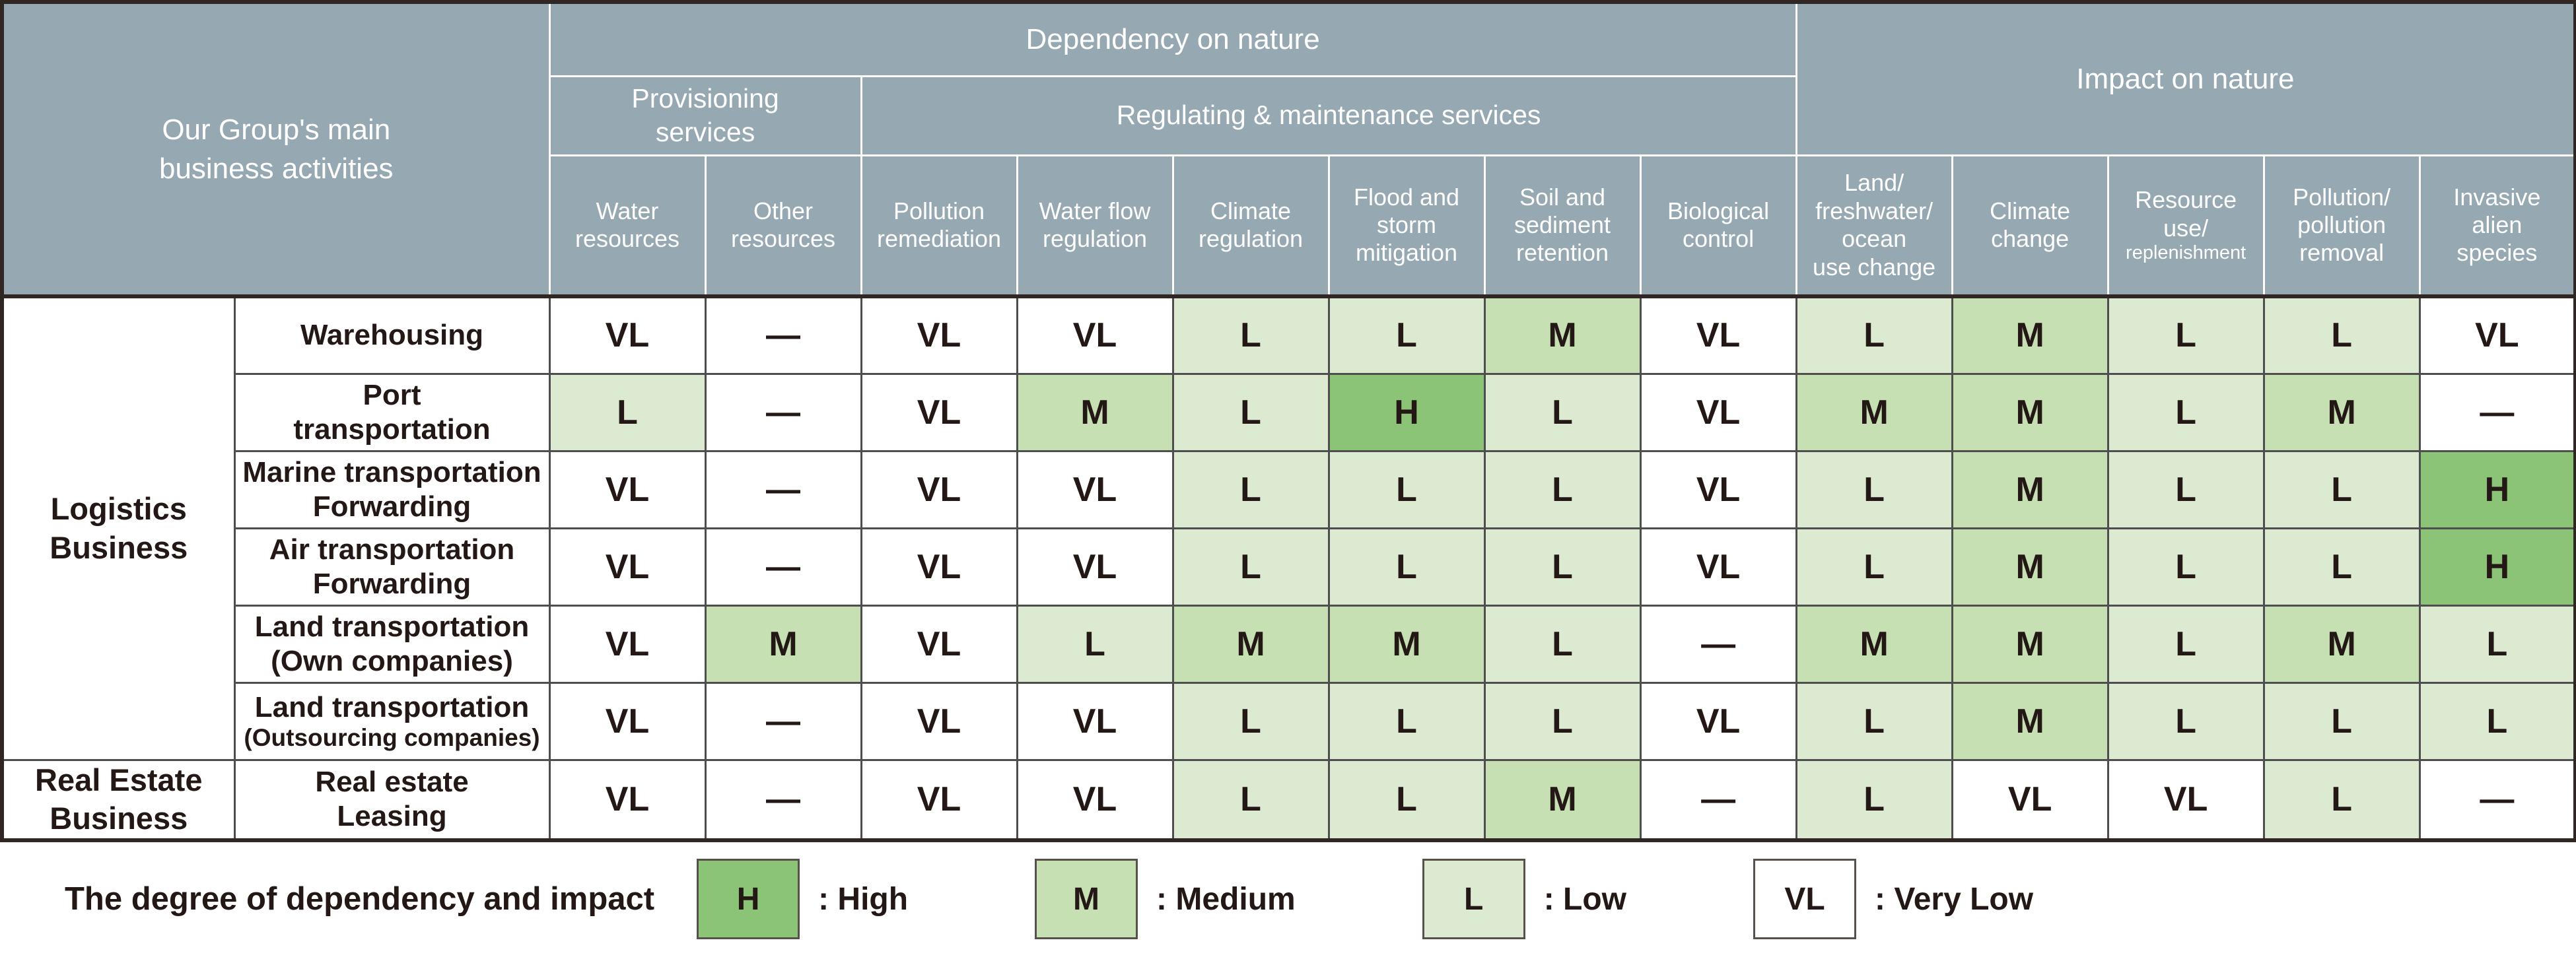 This screenshot has width=2576, height=965. I want to click on legend-swatch-medium: M, so click(1087, 899).